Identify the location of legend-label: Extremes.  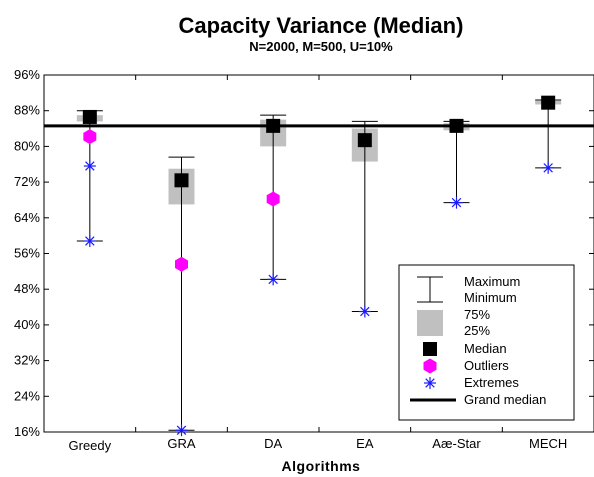
(491, 382).